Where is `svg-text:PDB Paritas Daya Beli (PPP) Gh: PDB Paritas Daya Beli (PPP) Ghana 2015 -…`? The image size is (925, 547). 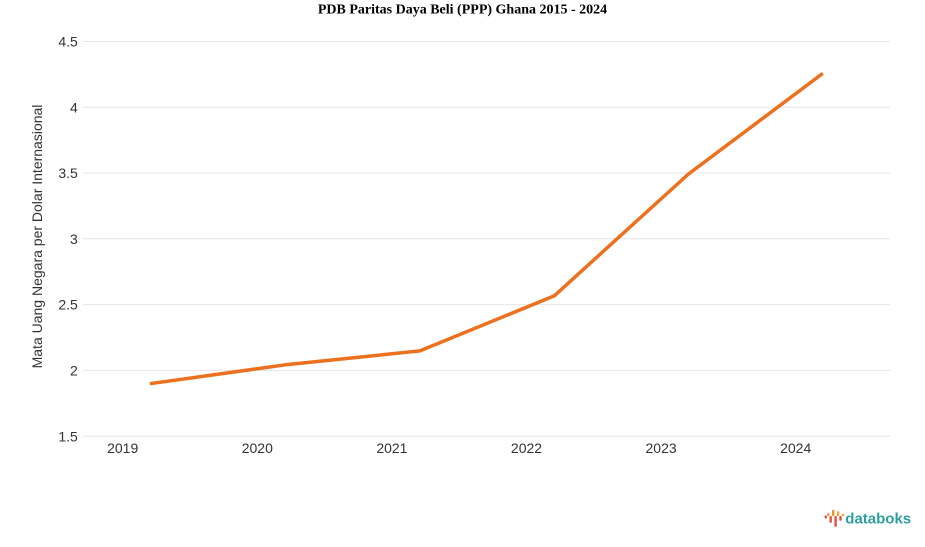
svg-text:PDB Paritas Daya Beli (PPP) Gh: PDB Paritas Daya Beli (PPP) Ghana 2015 -… is located at coordinates (462, 10).